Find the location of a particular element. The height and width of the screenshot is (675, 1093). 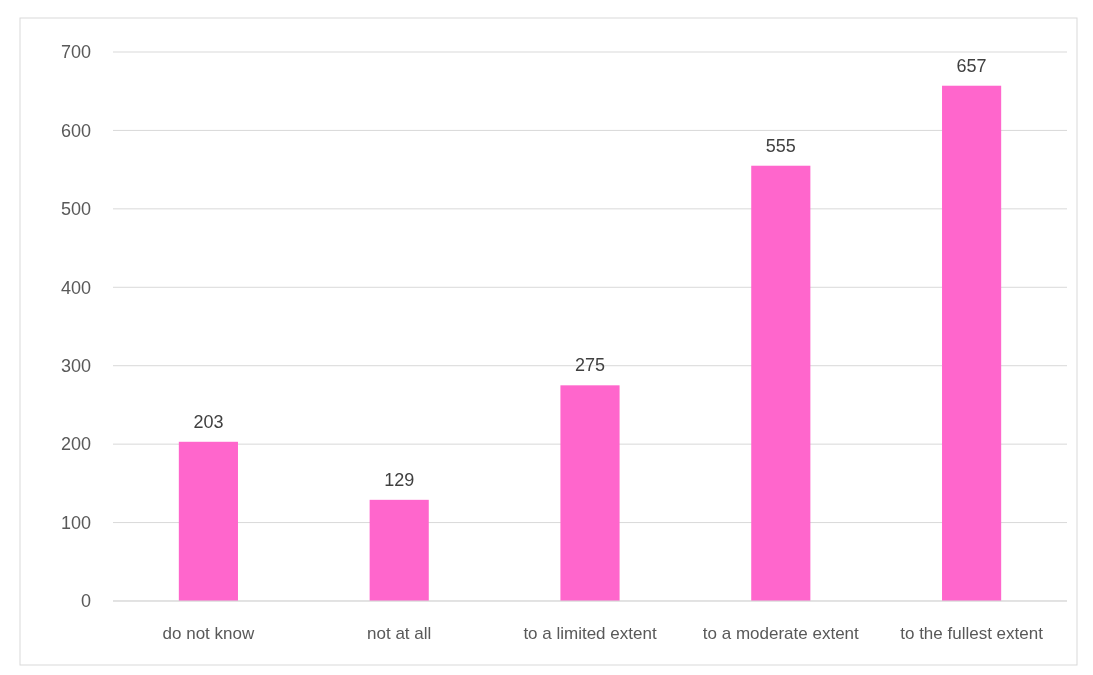

y-tick-label: 500 is located at coordinates (75, 209).